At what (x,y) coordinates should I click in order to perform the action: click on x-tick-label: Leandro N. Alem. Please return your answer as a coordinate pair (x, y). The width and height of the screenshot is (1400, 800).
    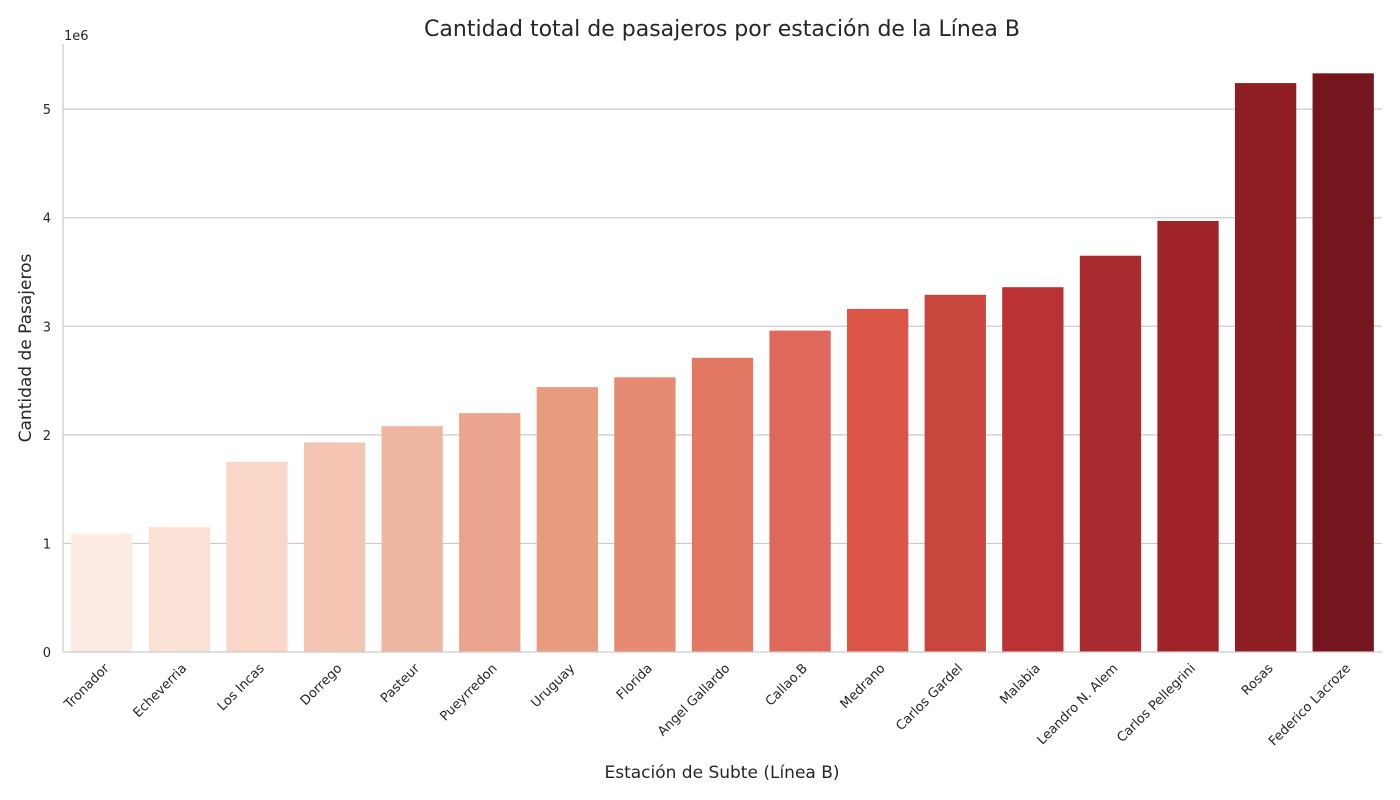
    Looking at the image, I should click on (1077, 704).